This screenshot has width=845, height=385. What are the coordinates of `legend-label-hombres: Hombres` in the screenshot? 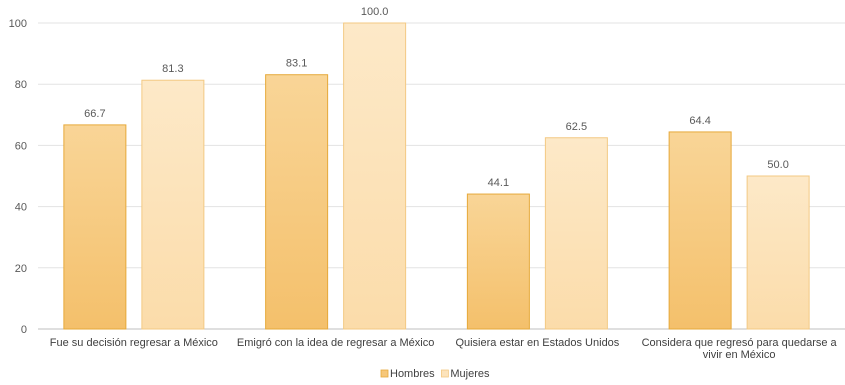 It's located at (412, 374).